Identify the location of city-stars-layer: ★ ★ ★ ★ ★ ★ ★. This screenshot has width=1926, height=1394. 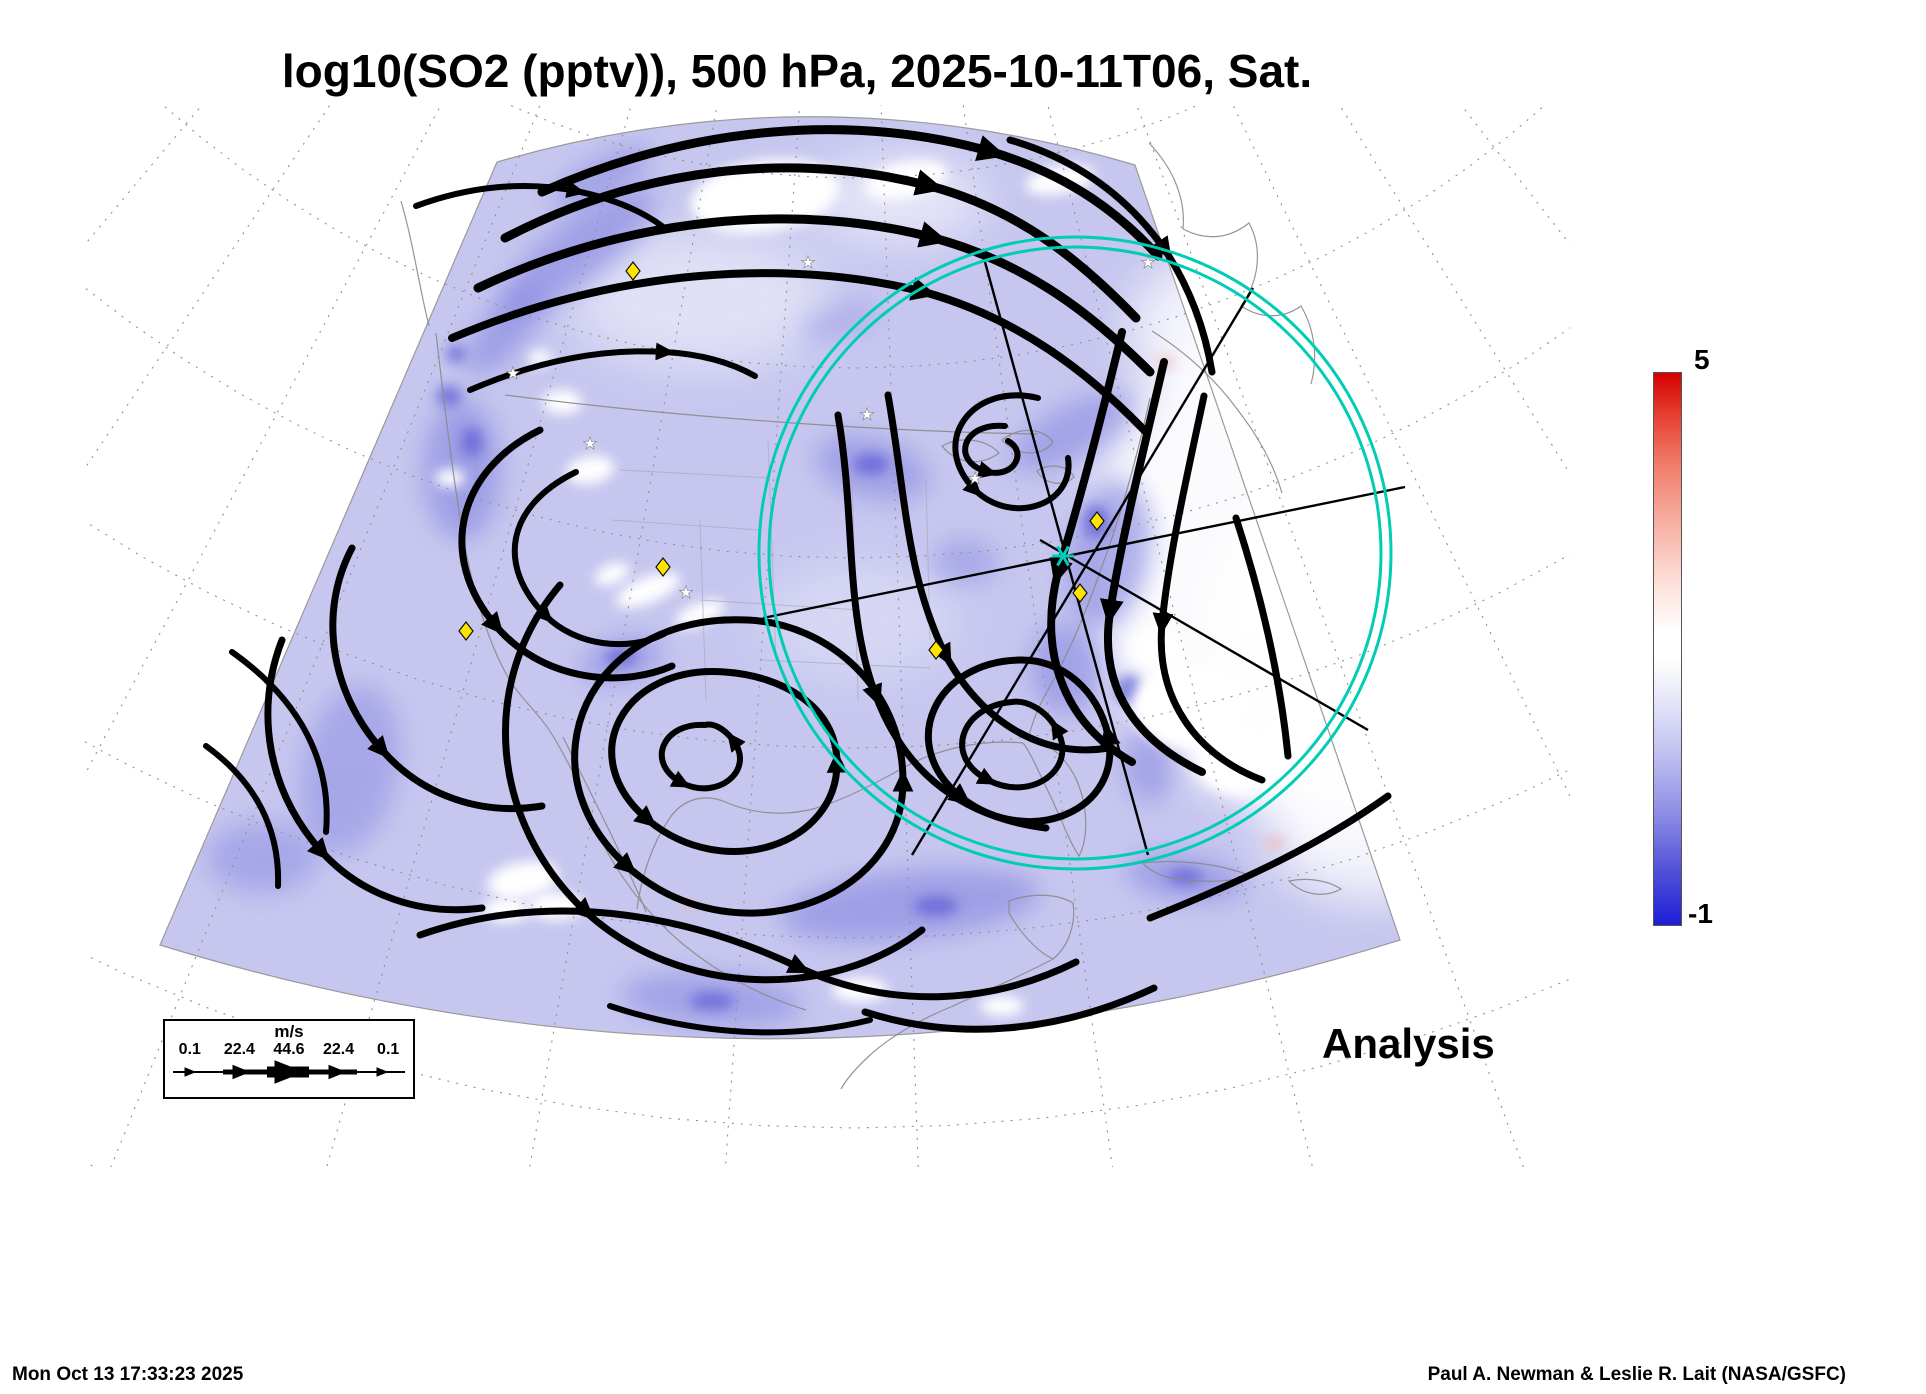
(830, 428).